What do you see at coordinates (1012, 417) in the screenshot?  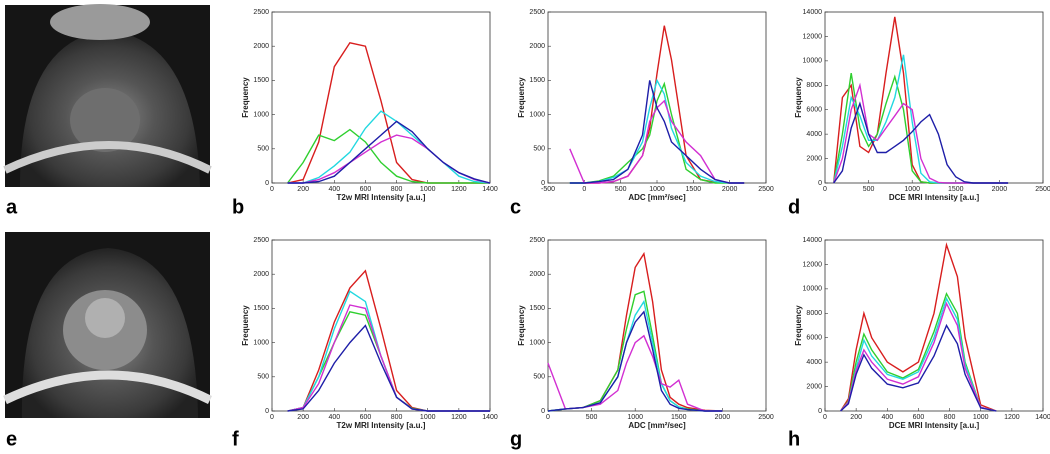 I see `x-tick-label: 1200` at bounding box center [1012, 417].